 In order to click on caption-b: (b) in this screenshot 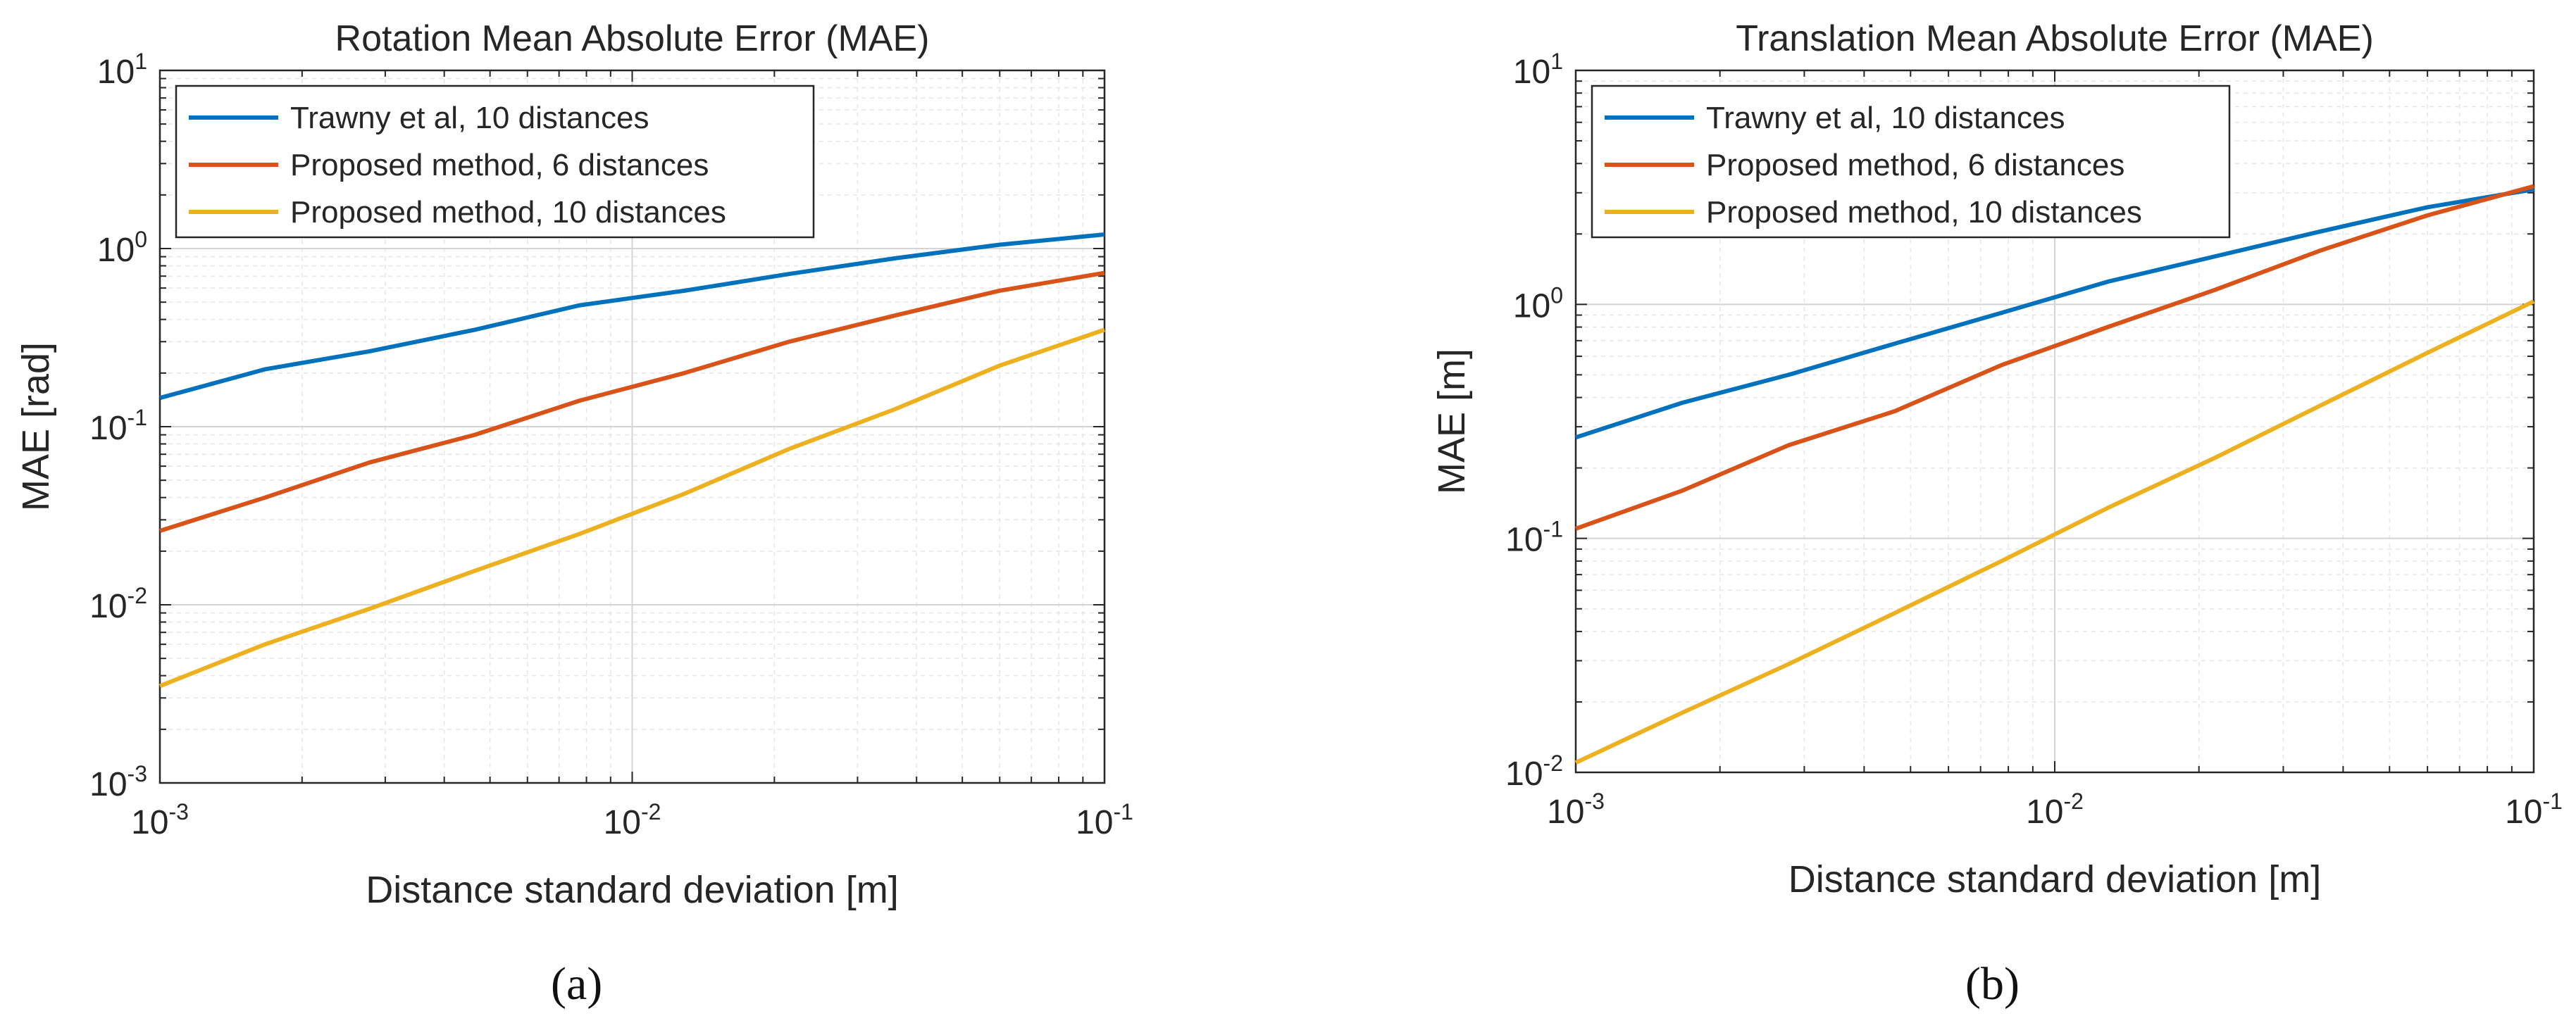, I will do `click(1992, 984)`.